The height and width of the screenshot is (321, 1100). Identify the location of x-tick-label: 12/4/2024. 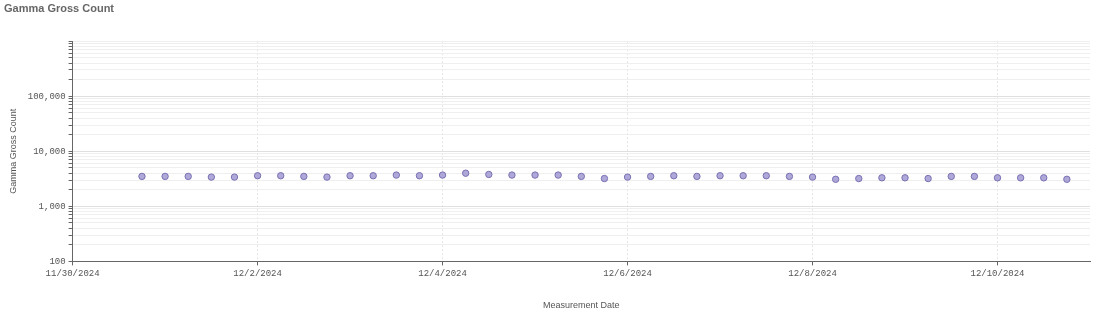
(442, 274).